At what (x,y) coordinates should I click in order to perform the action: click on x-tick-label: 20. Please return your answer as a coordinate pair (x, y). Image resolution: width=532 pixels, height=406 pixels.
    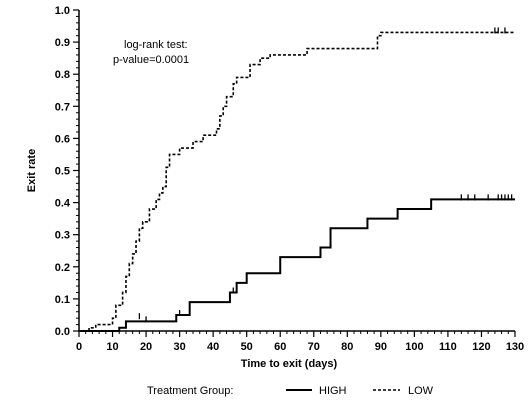
    Looking at the image, I should click on (146, 347).